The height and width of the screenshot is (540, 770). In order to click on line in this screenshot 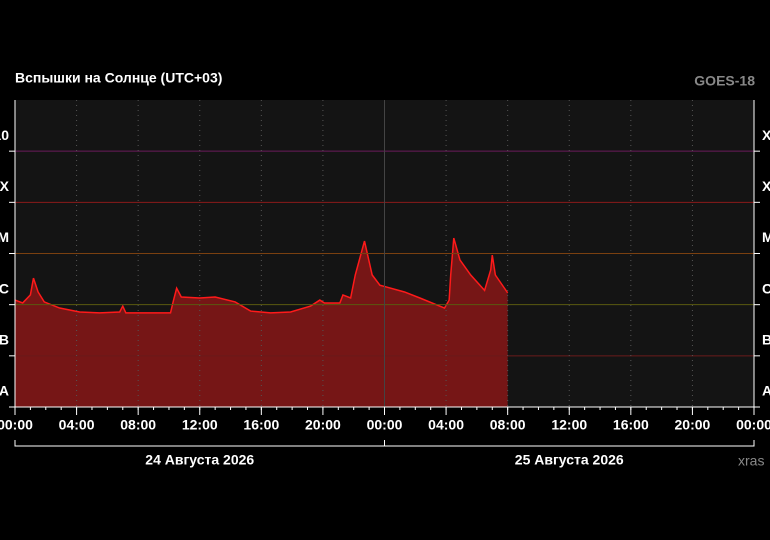, I will do `click(261, 275)`.